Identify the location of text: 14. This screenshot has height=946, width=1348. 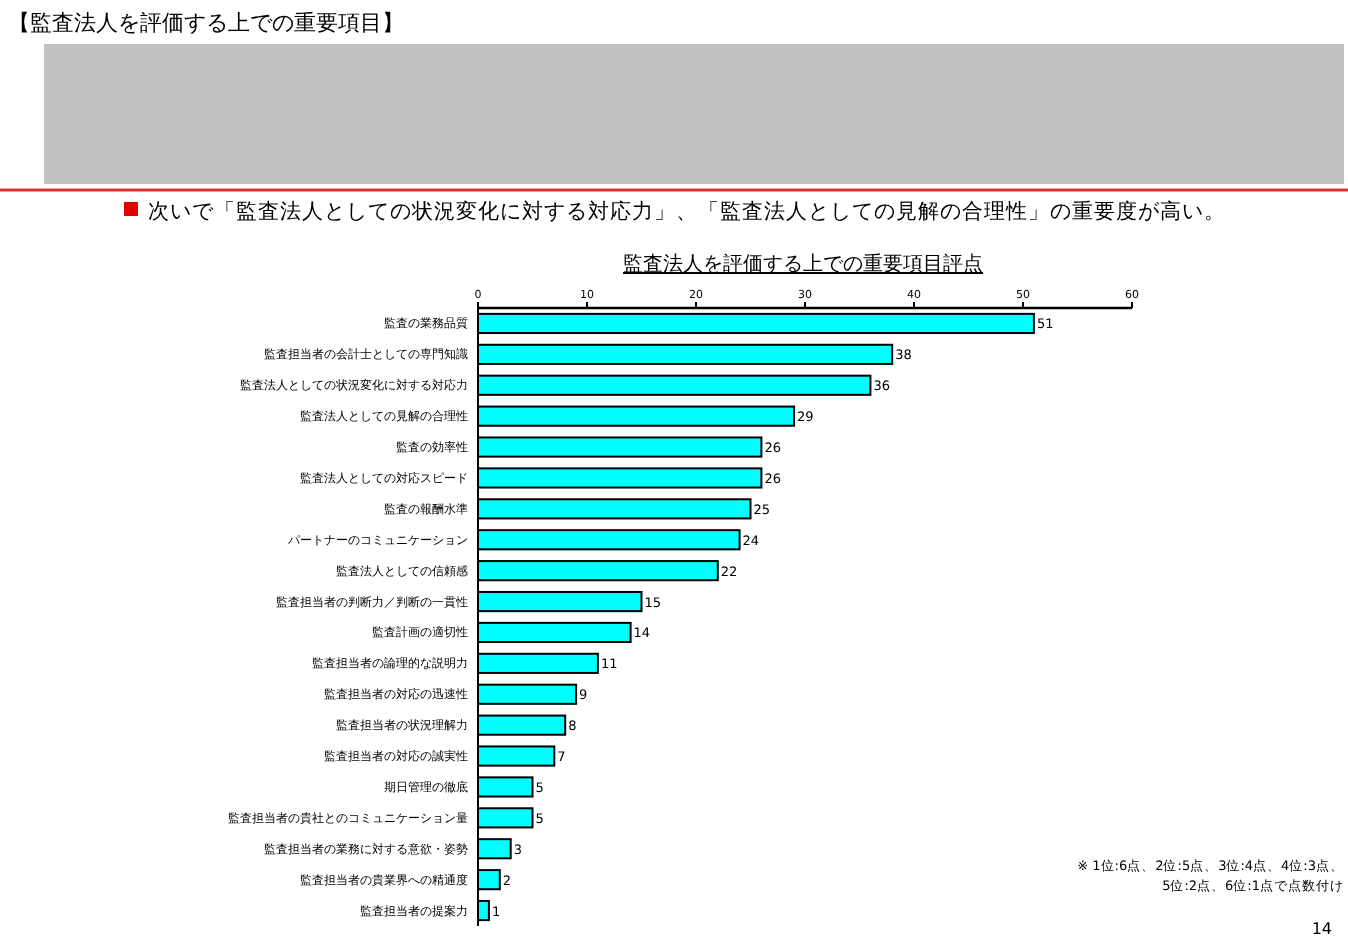
(1321, 929).